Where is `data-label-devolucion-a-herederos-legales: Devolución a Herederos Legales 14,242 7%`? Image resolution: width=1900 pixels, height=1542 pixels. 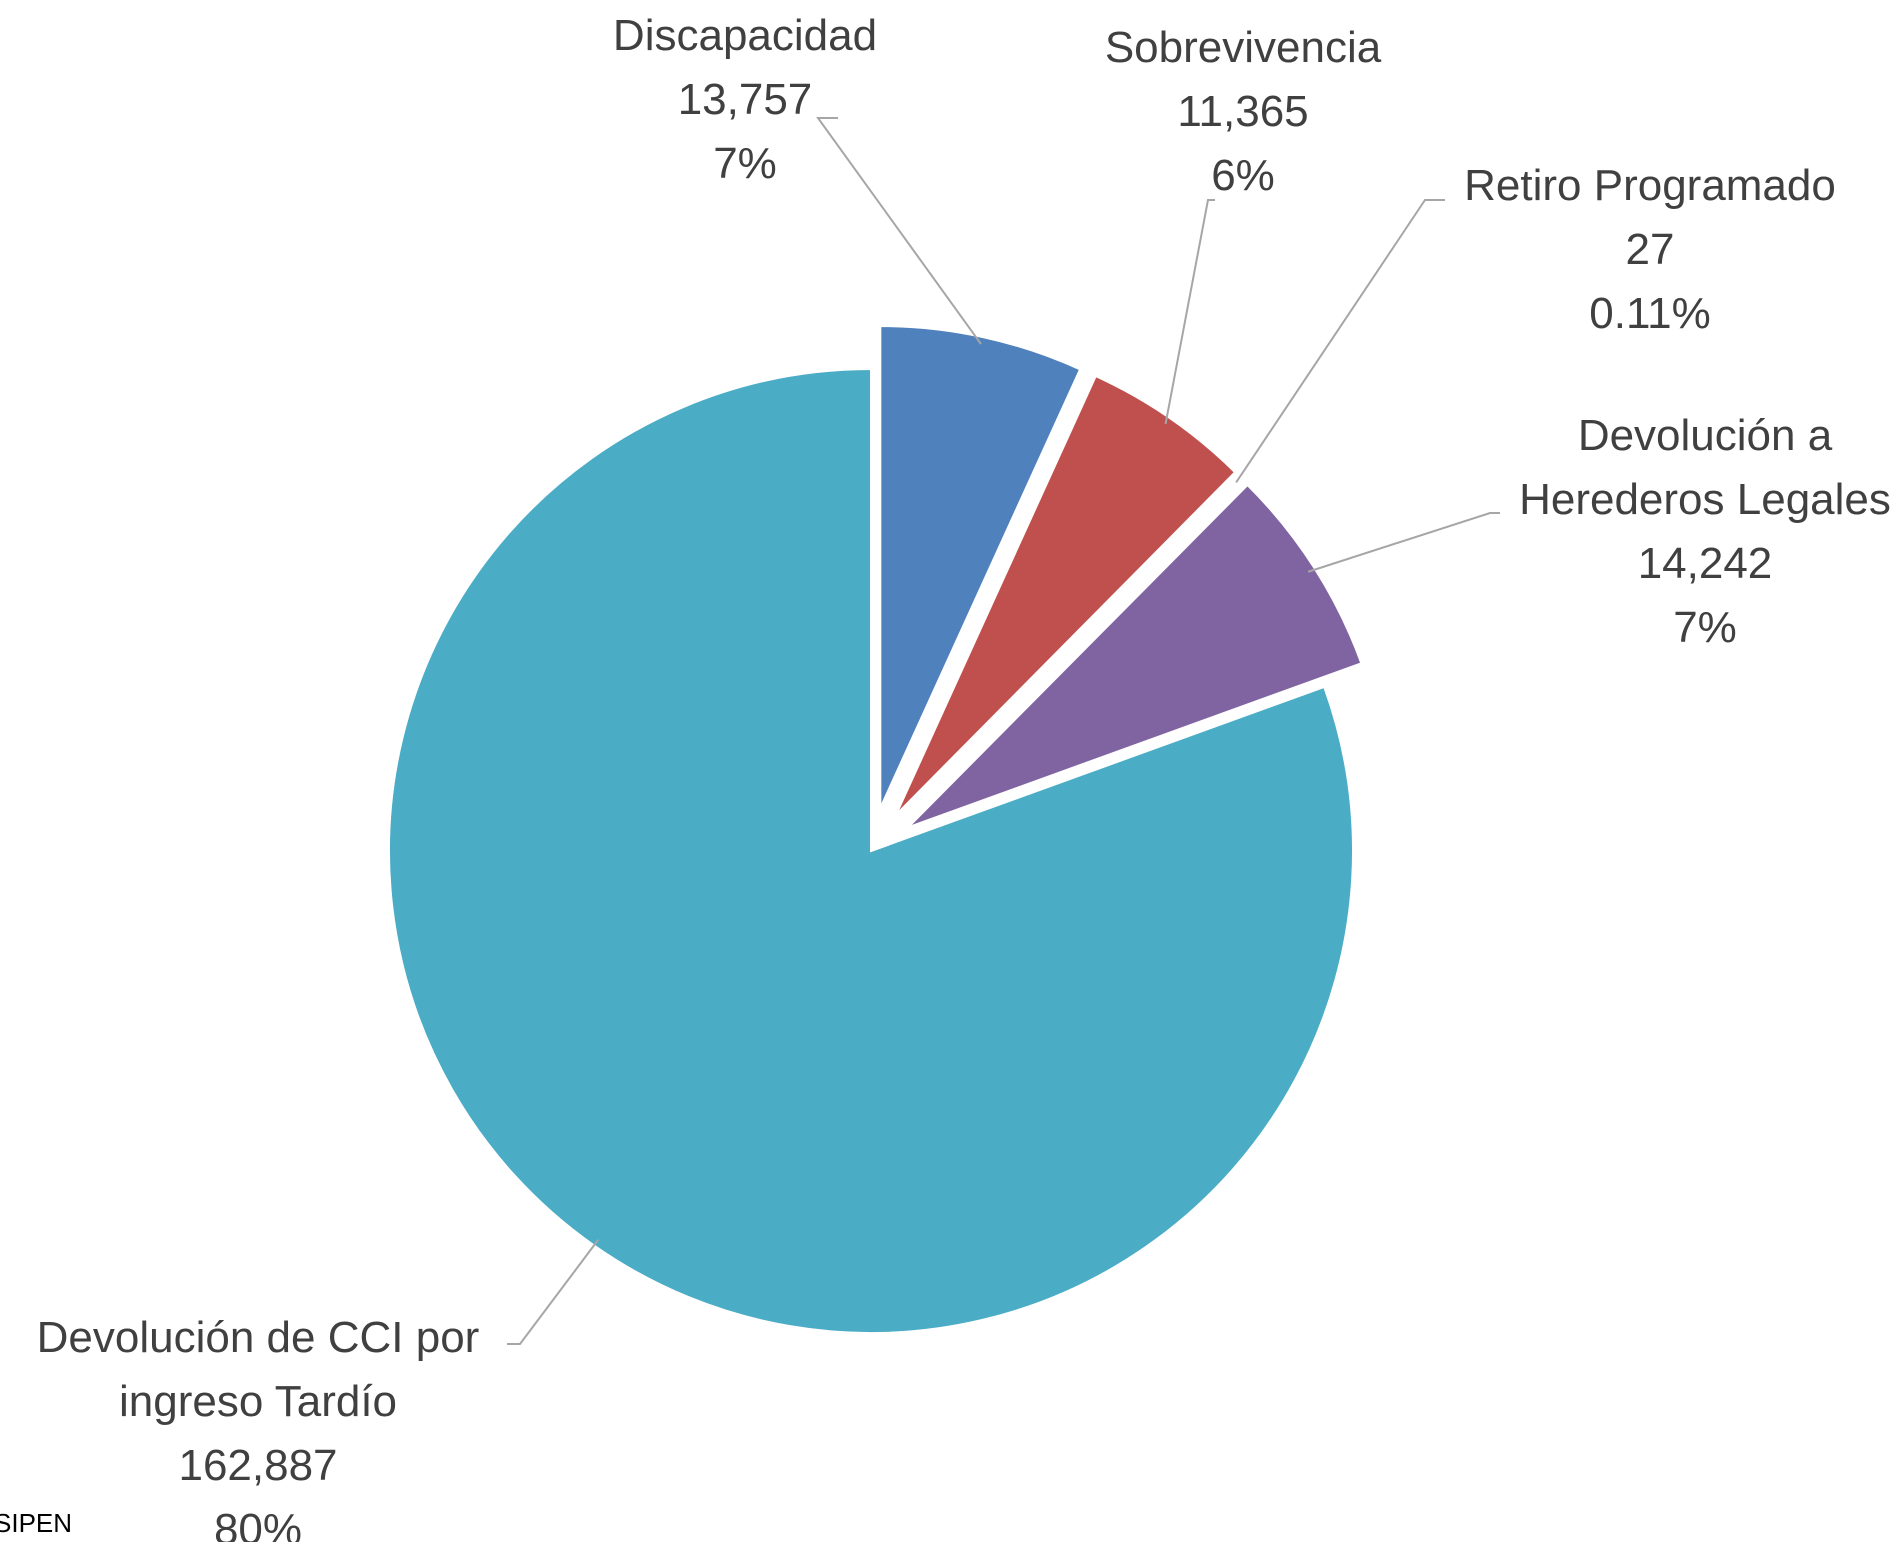 data-label-devolucion-a-herederos-legales: Devolución a Herederos Legales 14,242 7% is located at coordinates (1705, 531).